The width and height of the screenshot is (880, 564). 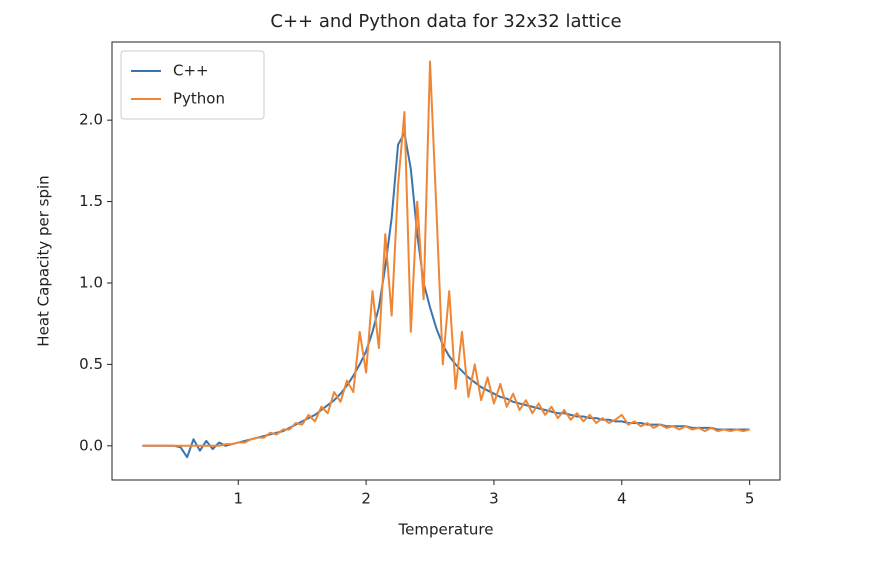 What do you see at coordinates (192, 85) in the screenshot?
I see `legend-box` at bounding box center [192, 85].